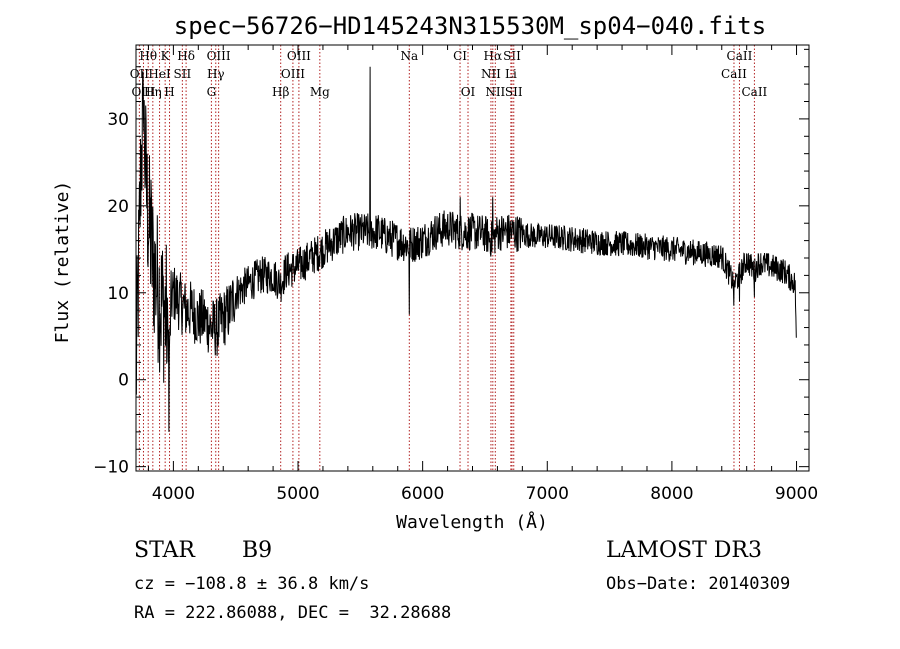  What do you see at coordinates (684, 550) in the screenshot?
I see `survey-name: LAMOST DR3` at bounding box center [684, 550].